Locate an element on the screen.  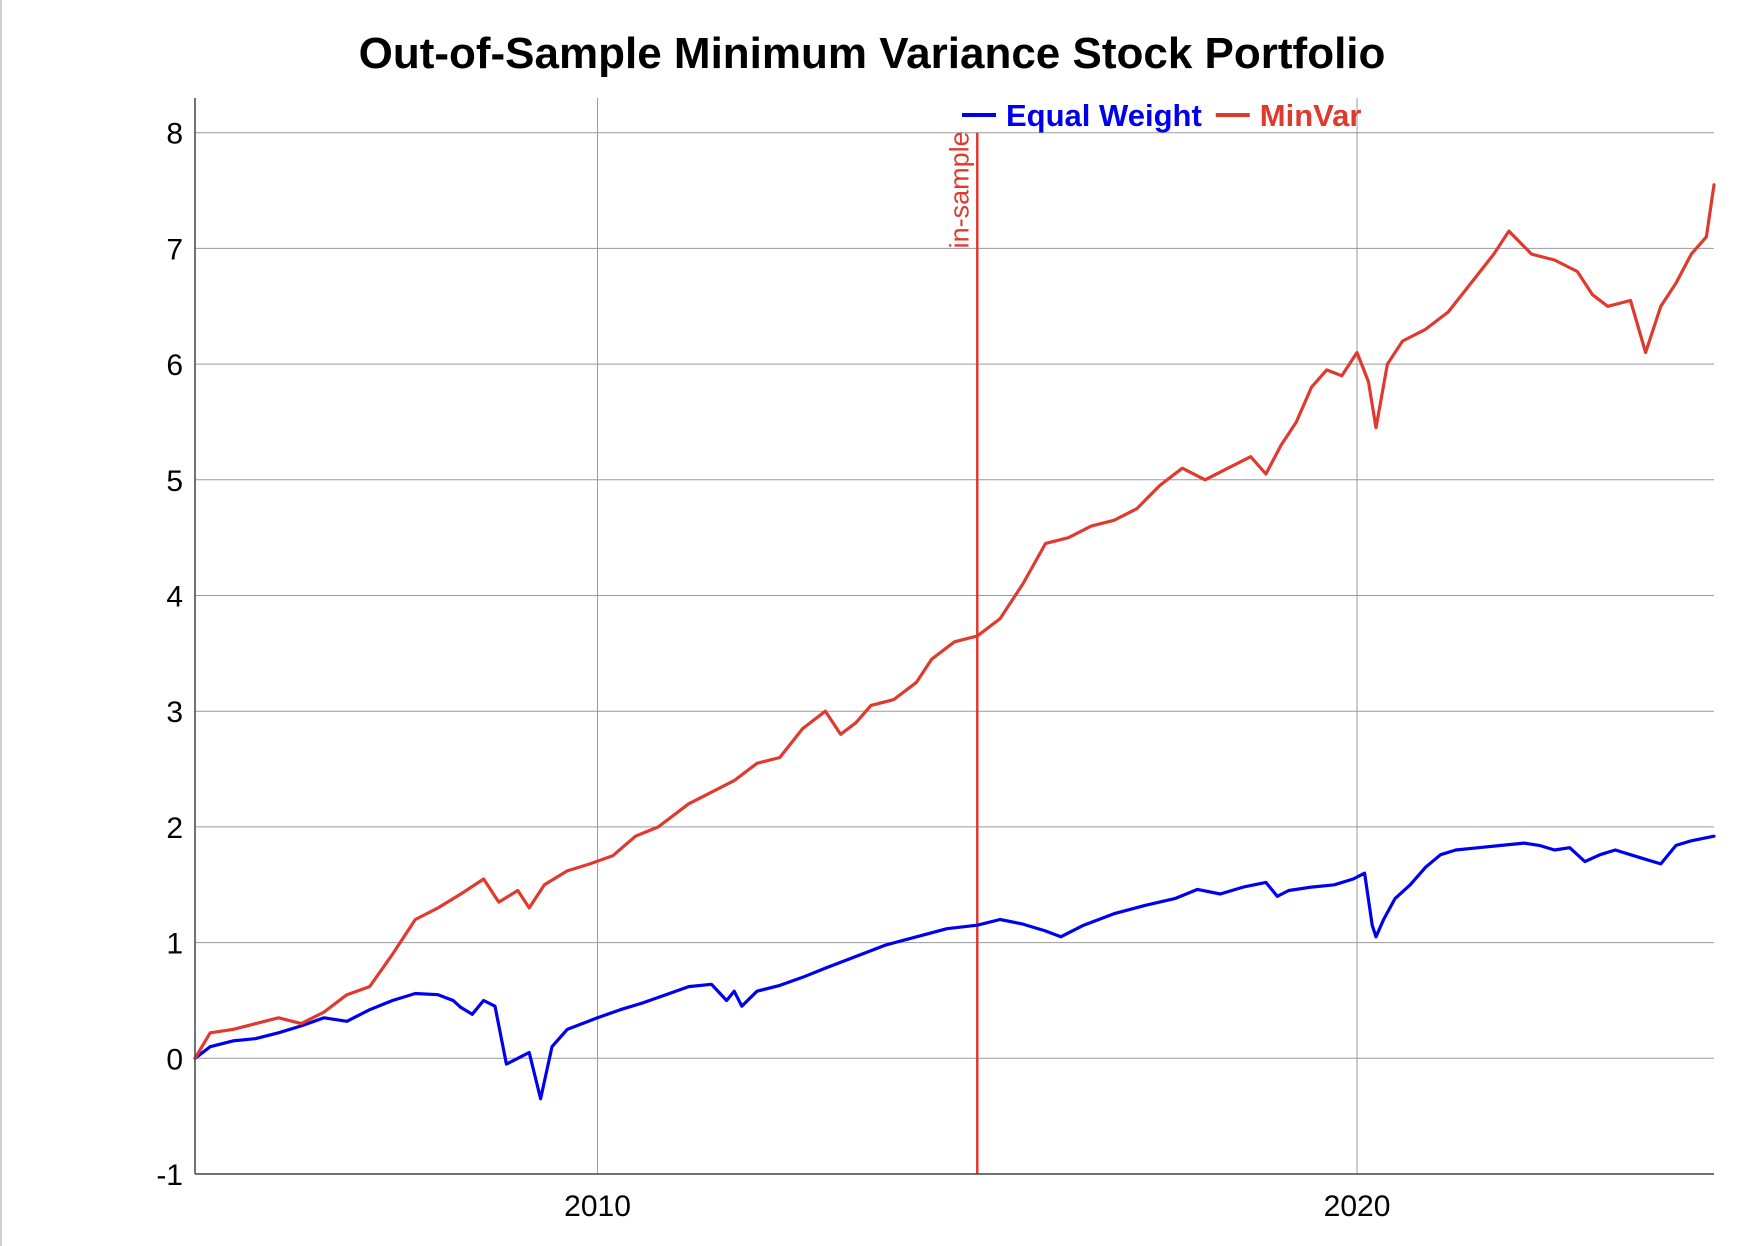
x-tick-label: 2010 is located at coordinates (597, 1206).